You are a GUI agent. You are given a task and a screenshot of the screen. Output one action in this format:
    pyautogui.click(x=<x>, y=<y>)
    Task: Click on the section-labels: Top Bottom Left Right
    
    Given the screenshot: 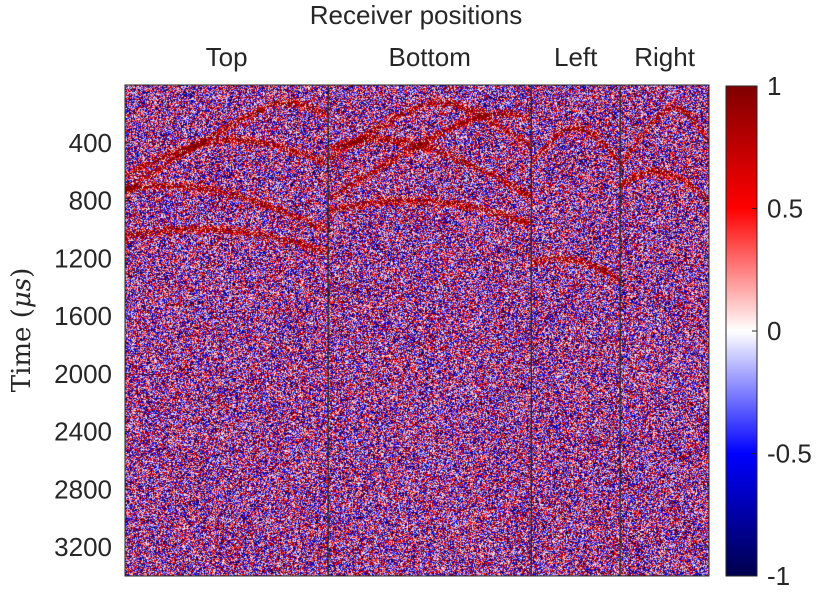 What is the action you would take?
    pyautogui.click(x=451, y=57)
    